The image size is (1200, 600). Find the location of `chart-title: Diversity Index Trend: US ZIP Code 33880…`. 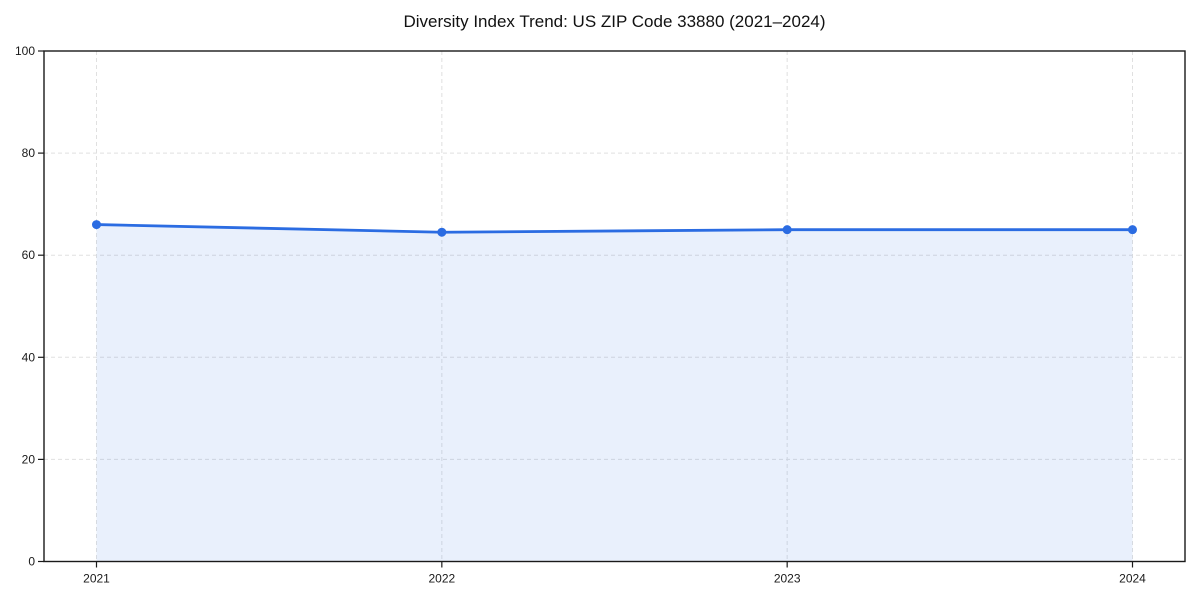

chart-title: Diversity Index Trend: US ZIP Code 33880… is located at coordinates (614, 21).